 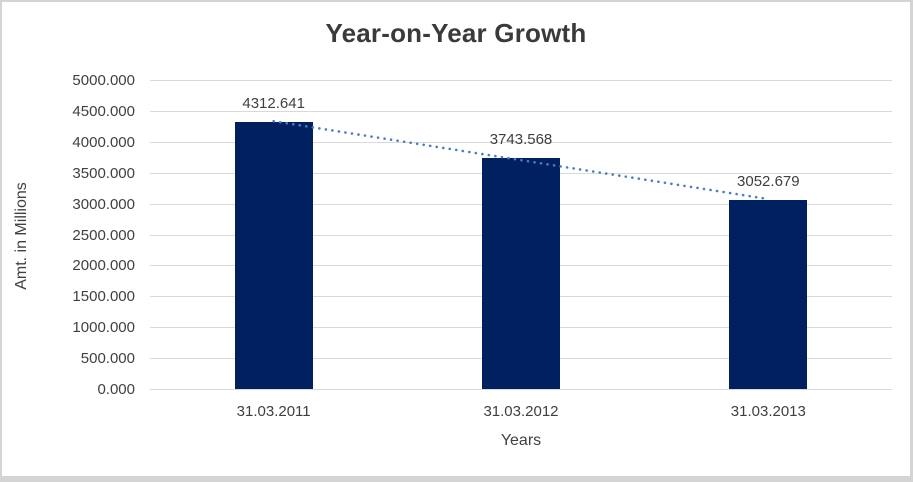 What do you see at coordinates (116, 389) in the screenshot?
I see `y-tick-label: 0.000` at bounding box center [116, 389].